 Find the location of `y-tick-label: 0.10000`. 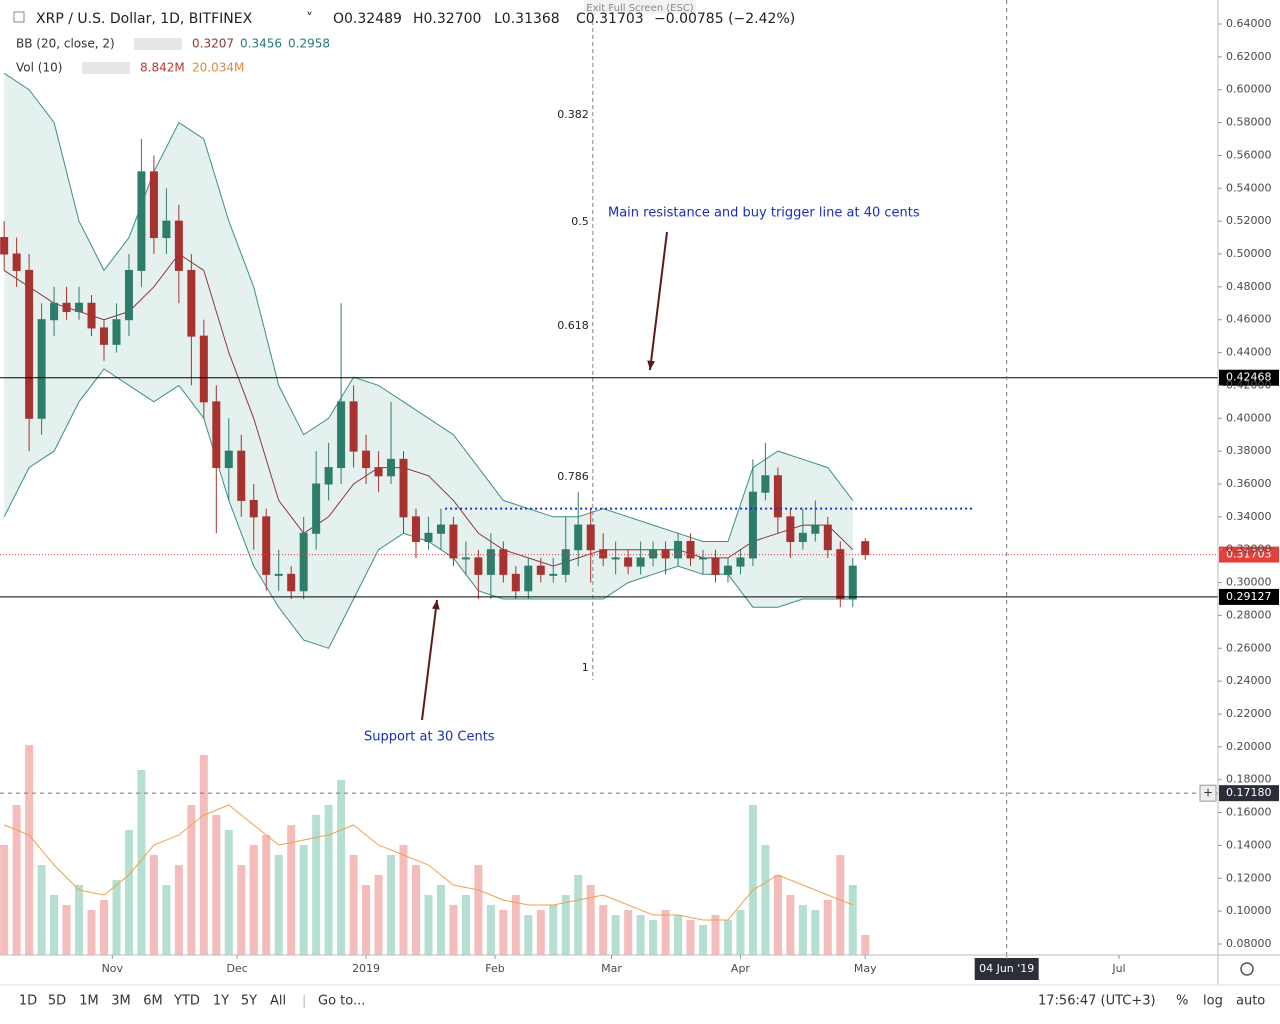

y-tick-label: 0.10000 is located at coordinates (1249, 910).